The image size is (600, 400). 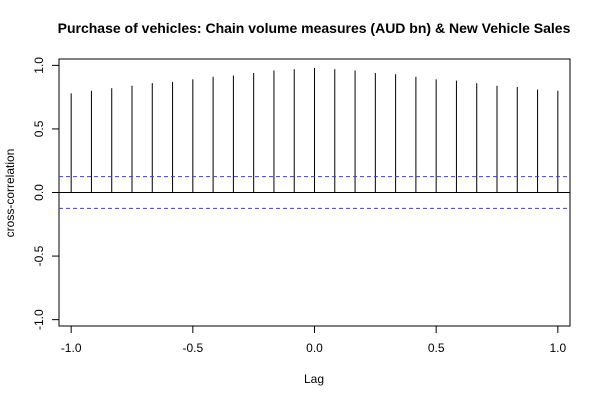 I want to click on y-tick-label: -1.0, so click(x=39, y=319).